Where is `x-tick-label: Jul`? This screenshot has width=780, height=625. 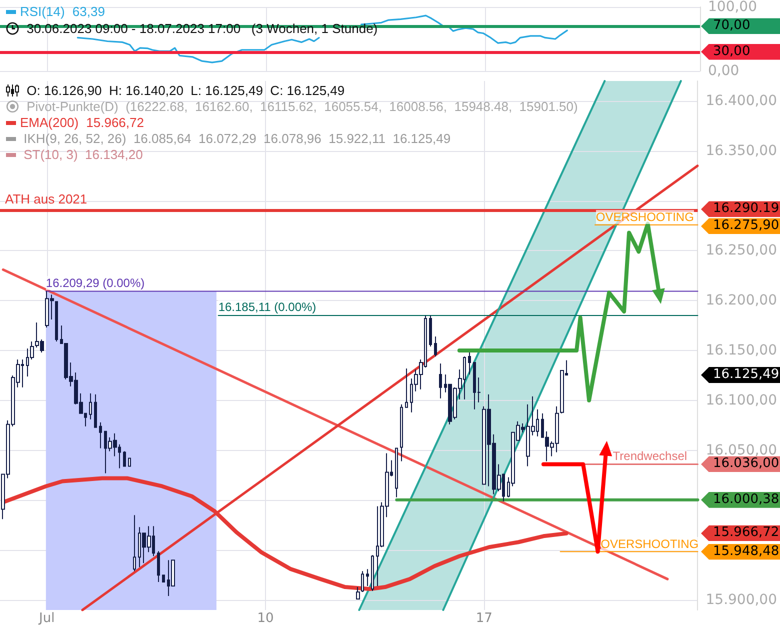
x-tick-label: Jul is located at coordinates (46, 618).